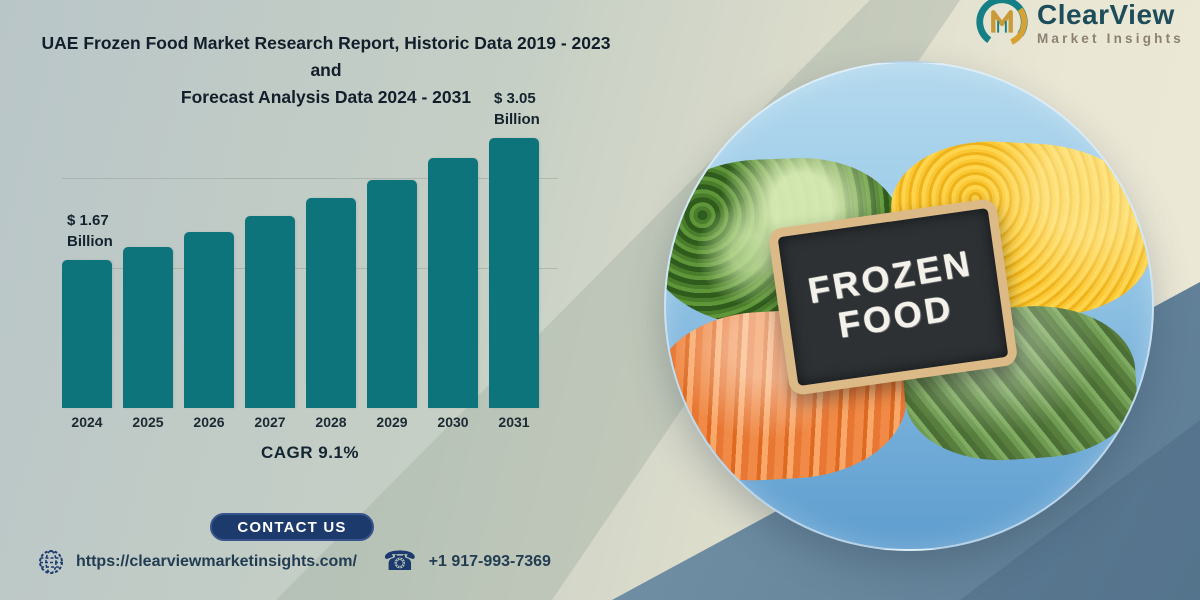  I want to click on logo-brand-text: ClearView, so click(1105, 15).